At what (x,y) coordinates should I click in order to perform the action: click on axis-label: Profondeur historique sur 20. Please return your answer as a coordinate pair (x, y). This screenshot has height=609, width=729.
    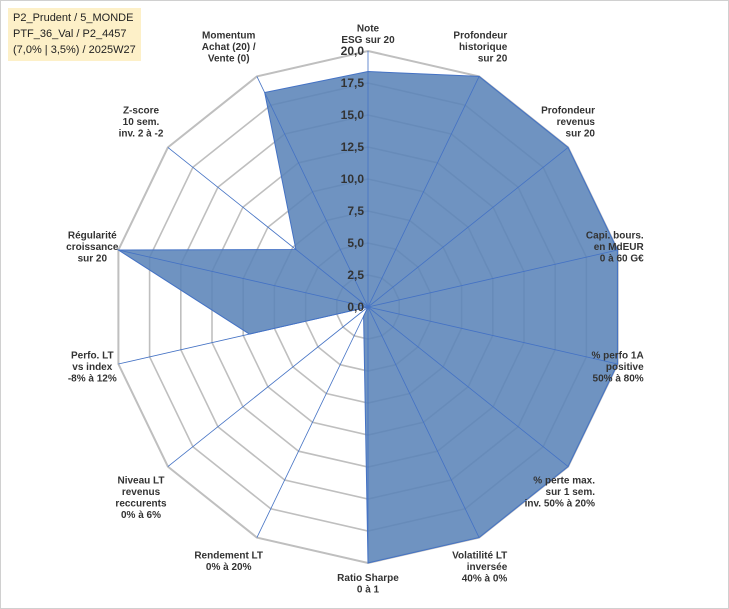
    Looking at the image, I should click on (480, 48).